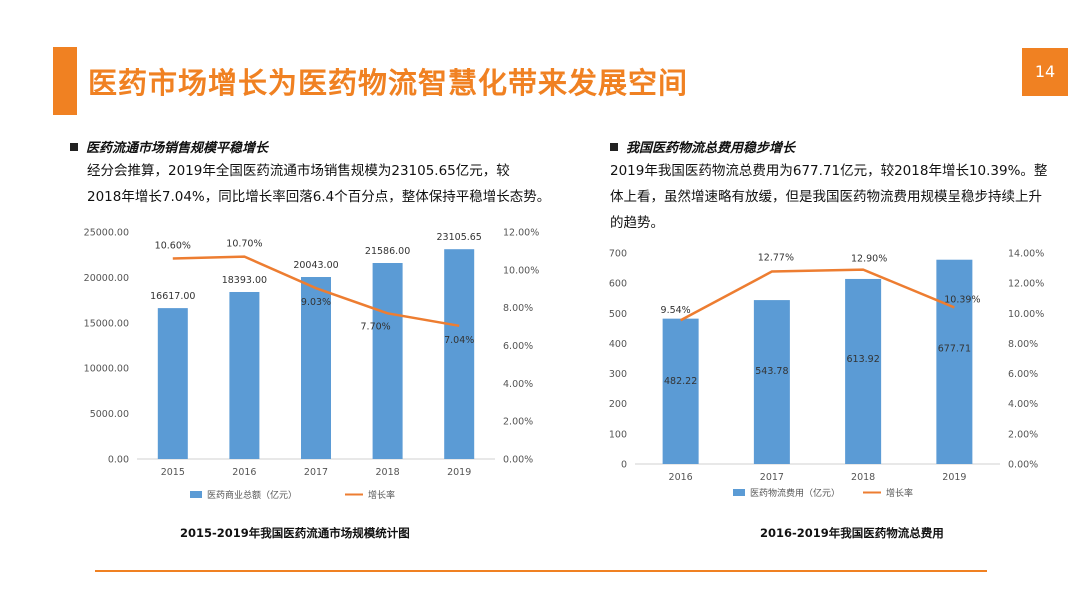 This screenshot has width=1080, height=608. Describe the element at coordinates (618, 314) in the screenshot. I see `y-tick-label: 500` at that location.